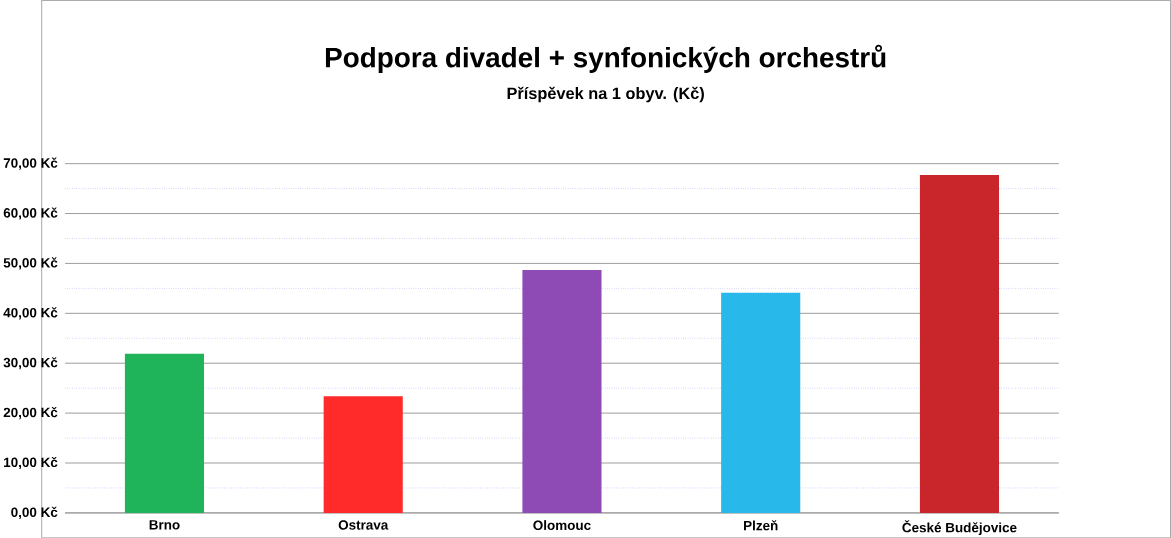 This screenshot has width=1171, height=538. What do you see at coordinates (605, 94) in the screenshot?
I see `chart-subtitle: Příspěvek na 1 obyv. (Kč)` at bounding box center [605, 94].